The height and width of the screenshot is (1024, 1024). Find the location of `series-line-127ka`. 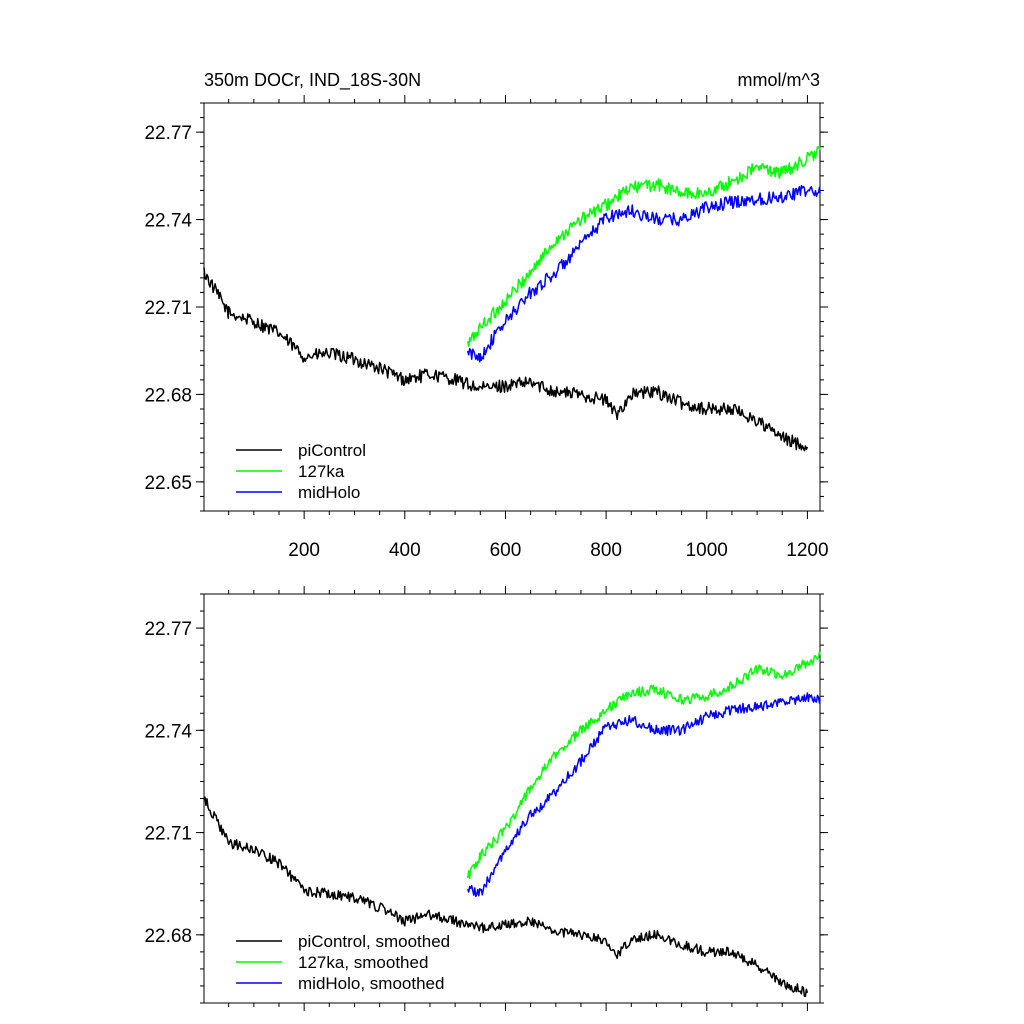

series-line-127ka is located at coordinates (643, 246).